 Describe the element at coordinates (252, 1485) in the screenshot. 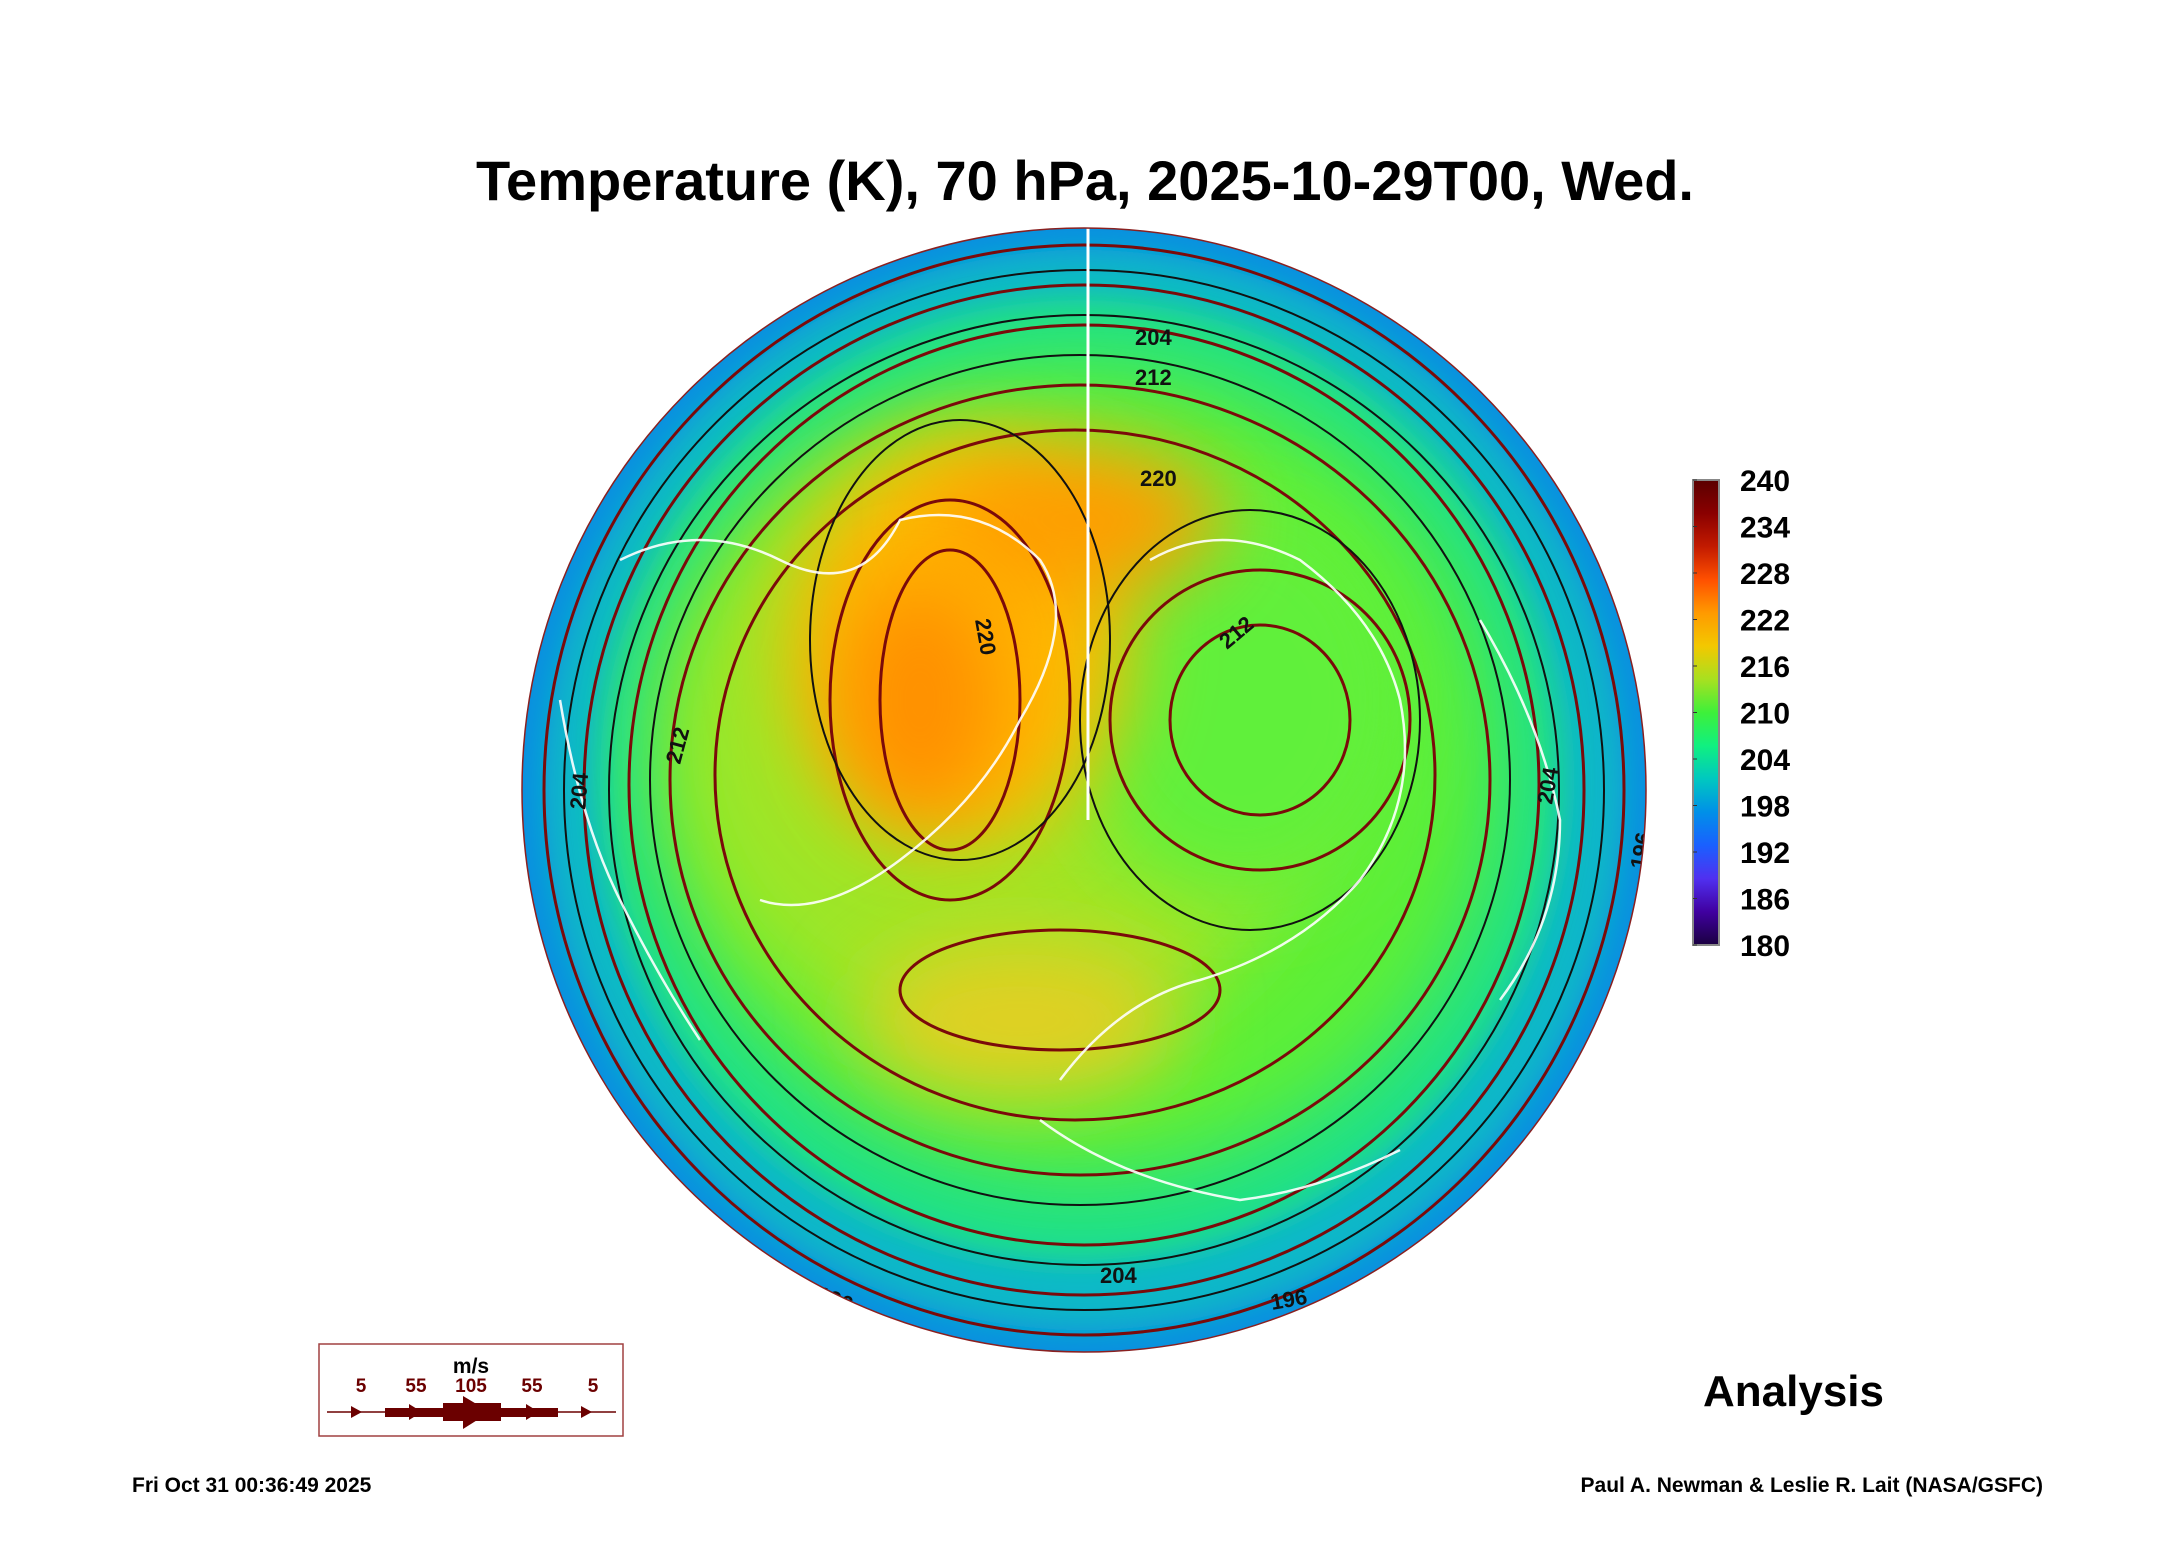

I see `timestamp: Fri Oct 31 00:36:49 2025` at that location.